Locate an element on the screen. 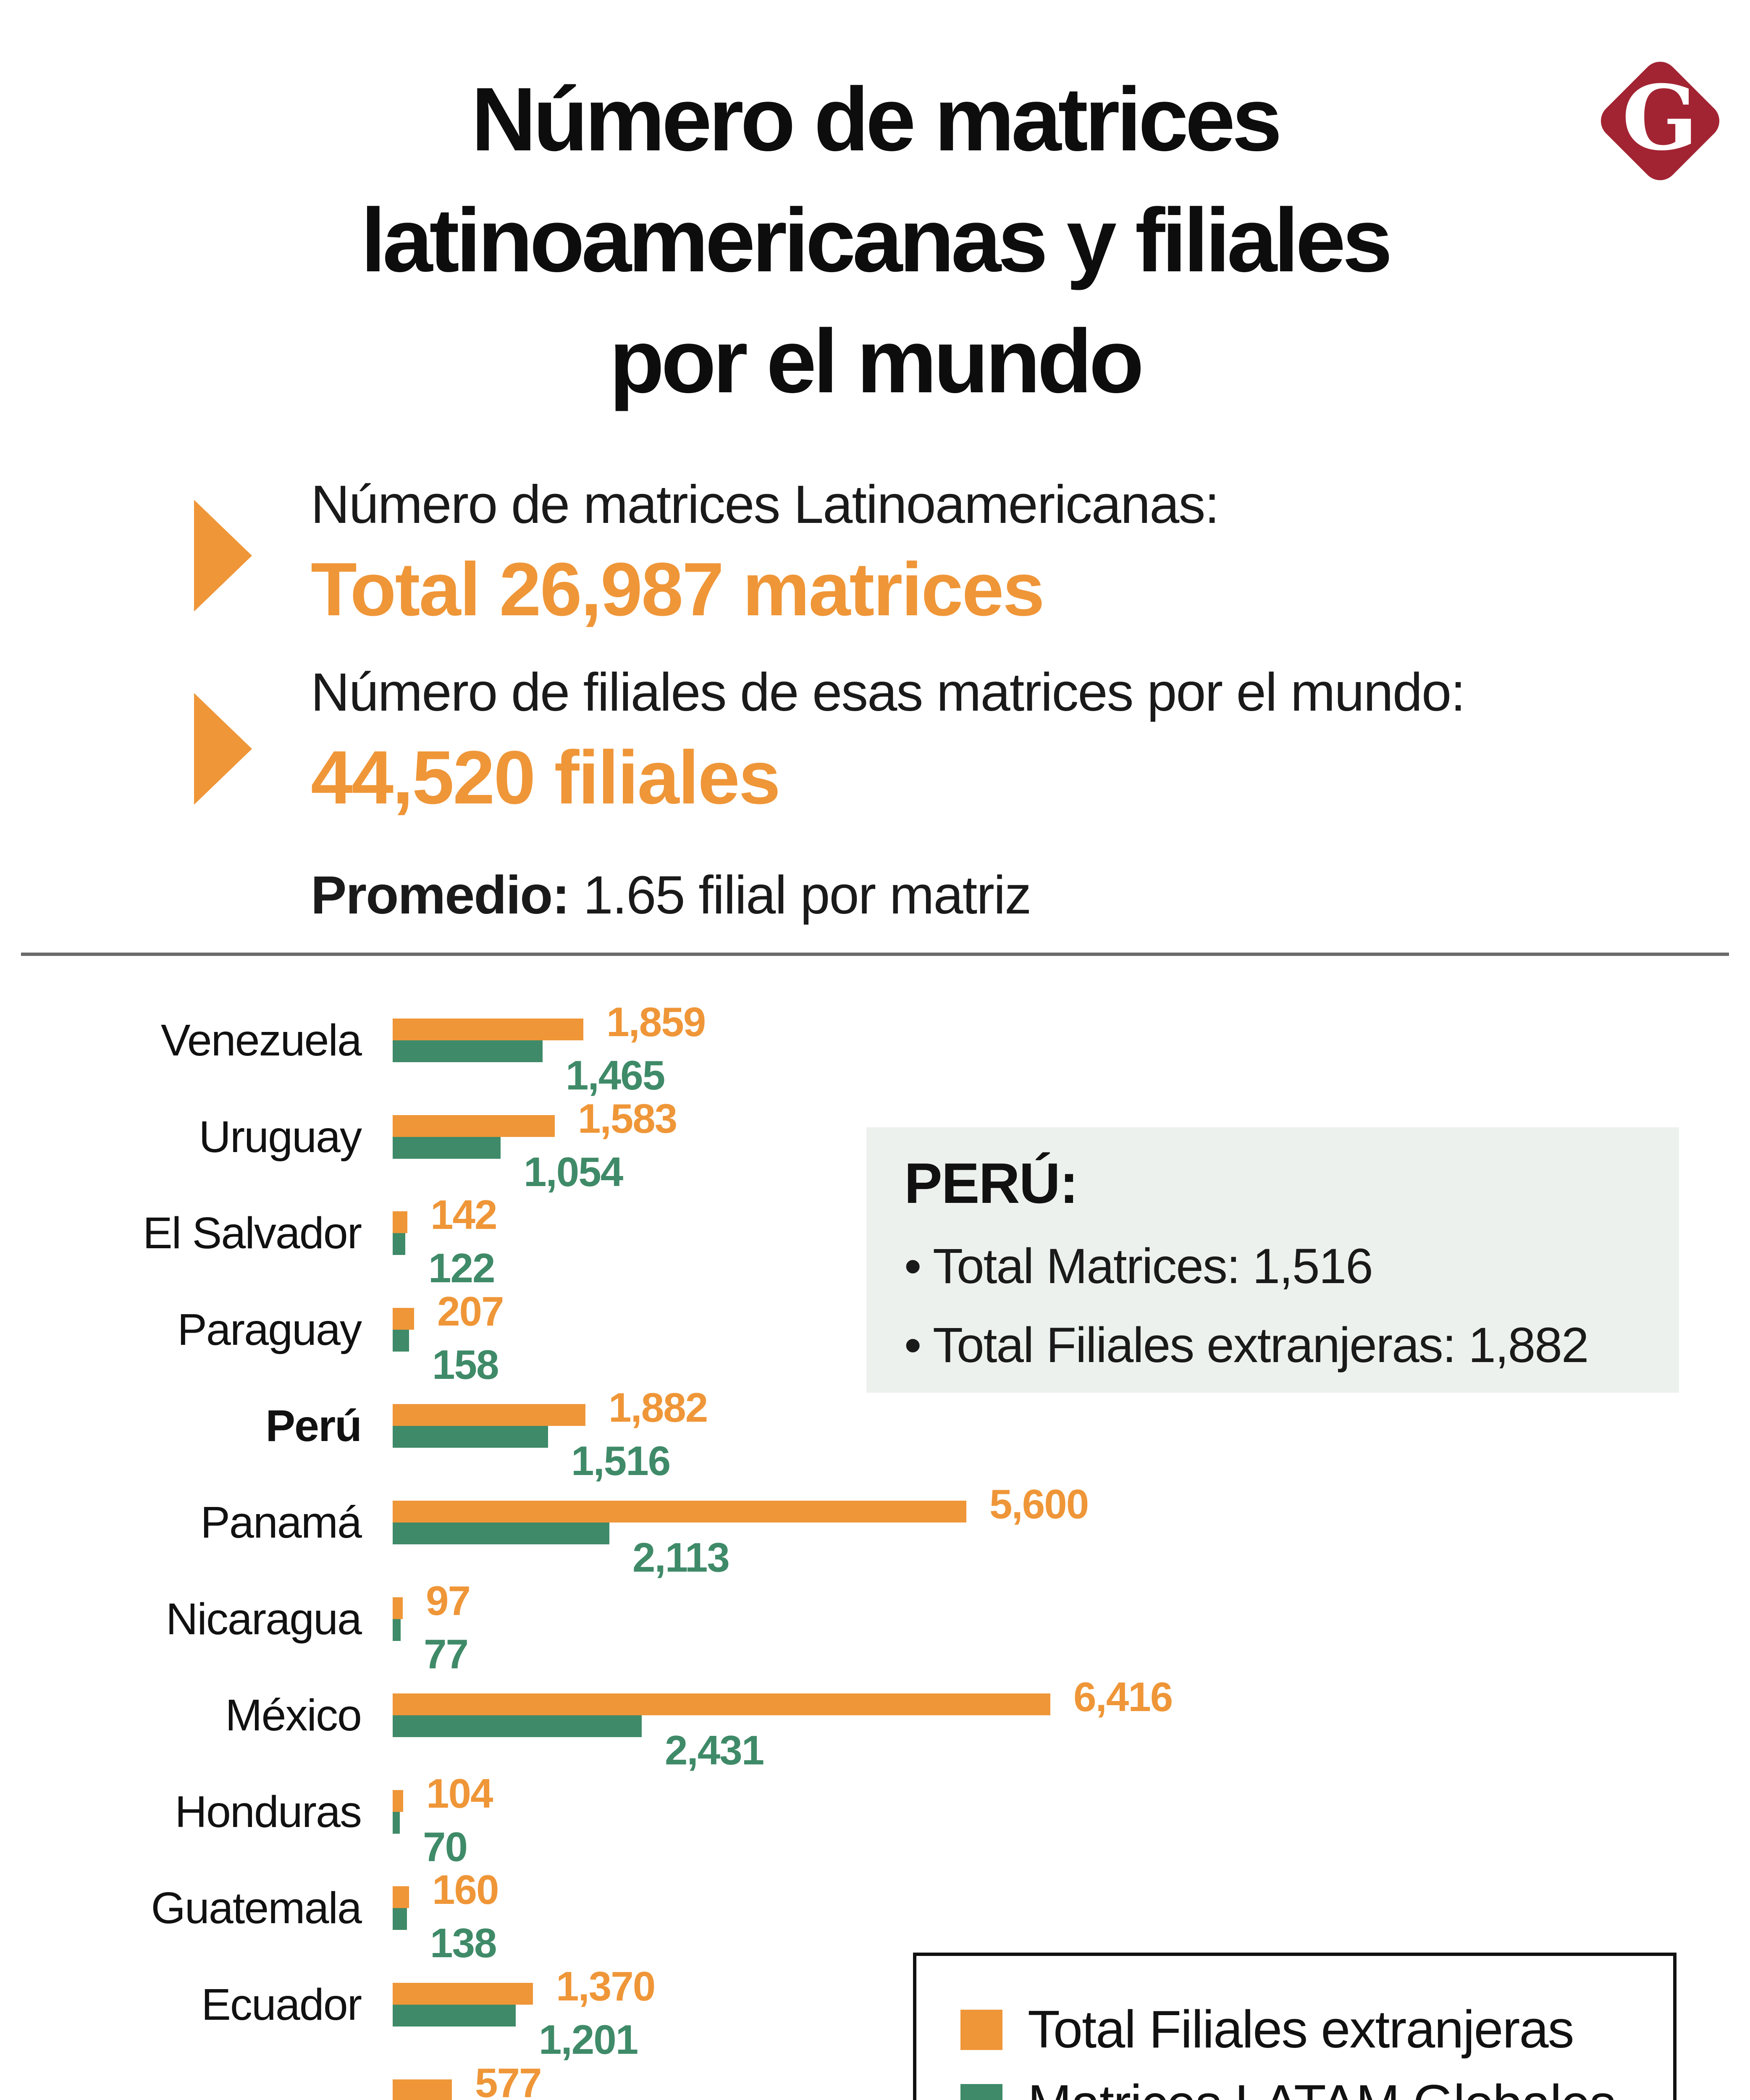 Image resolution: width=1750 pixels, height=2100 pixels. country-label: Panamá is located at coordinates (281, 1522).